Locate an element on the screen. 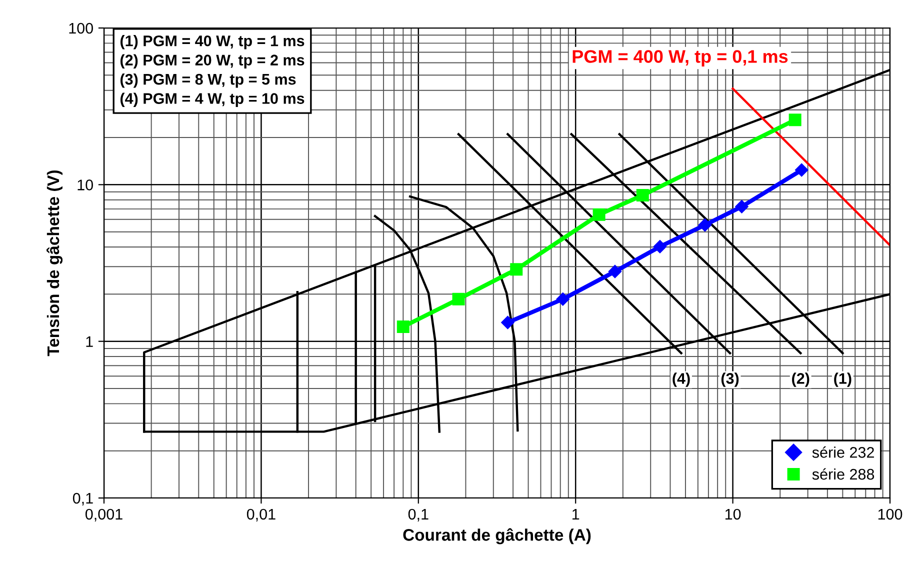 This screenshot has width=916, height=570. annotation: PGM = 400 W, tp = 0,1 ms is located at coordinates (680, 58).